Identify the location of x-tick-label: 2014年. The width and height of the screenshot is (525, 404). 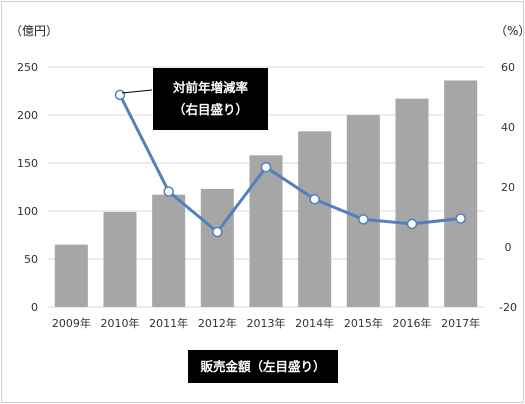
(314, 323).